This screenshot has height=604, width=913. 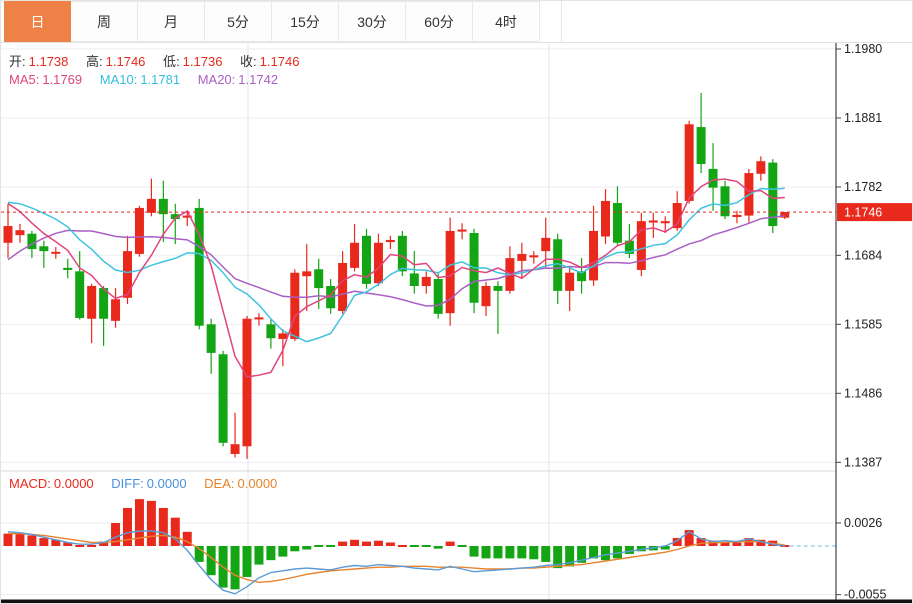 What do you see at coordinates (166, 483) in the screenshot?
I see `diff-value: 0.0000` at bounding box center [166, 483].